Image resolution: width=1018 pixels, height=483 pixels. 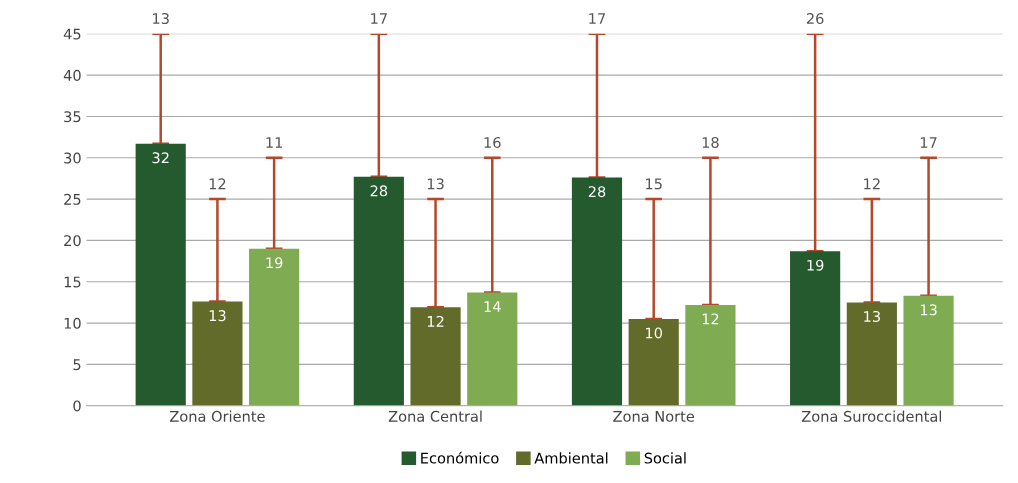 What do you see at coordinates (571, 458) in the screenshot?
I see `legend-label: Ambiental` at bounding box center [571, 458].